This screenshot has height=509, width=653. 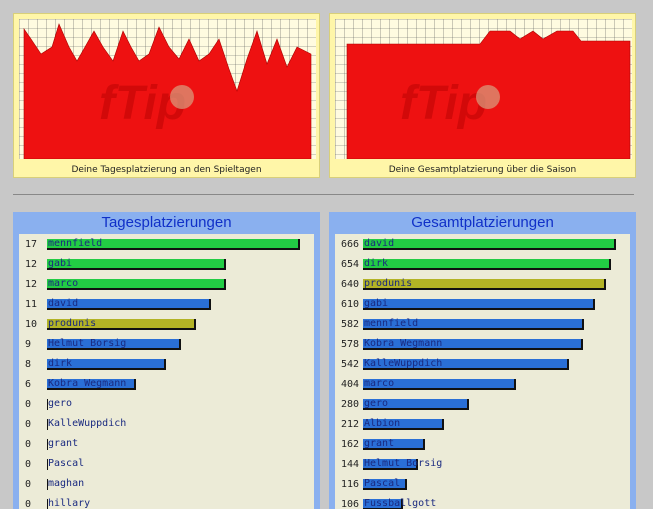 I want to click on ranking-row: 12 gabi, so click(x=166, y=264).